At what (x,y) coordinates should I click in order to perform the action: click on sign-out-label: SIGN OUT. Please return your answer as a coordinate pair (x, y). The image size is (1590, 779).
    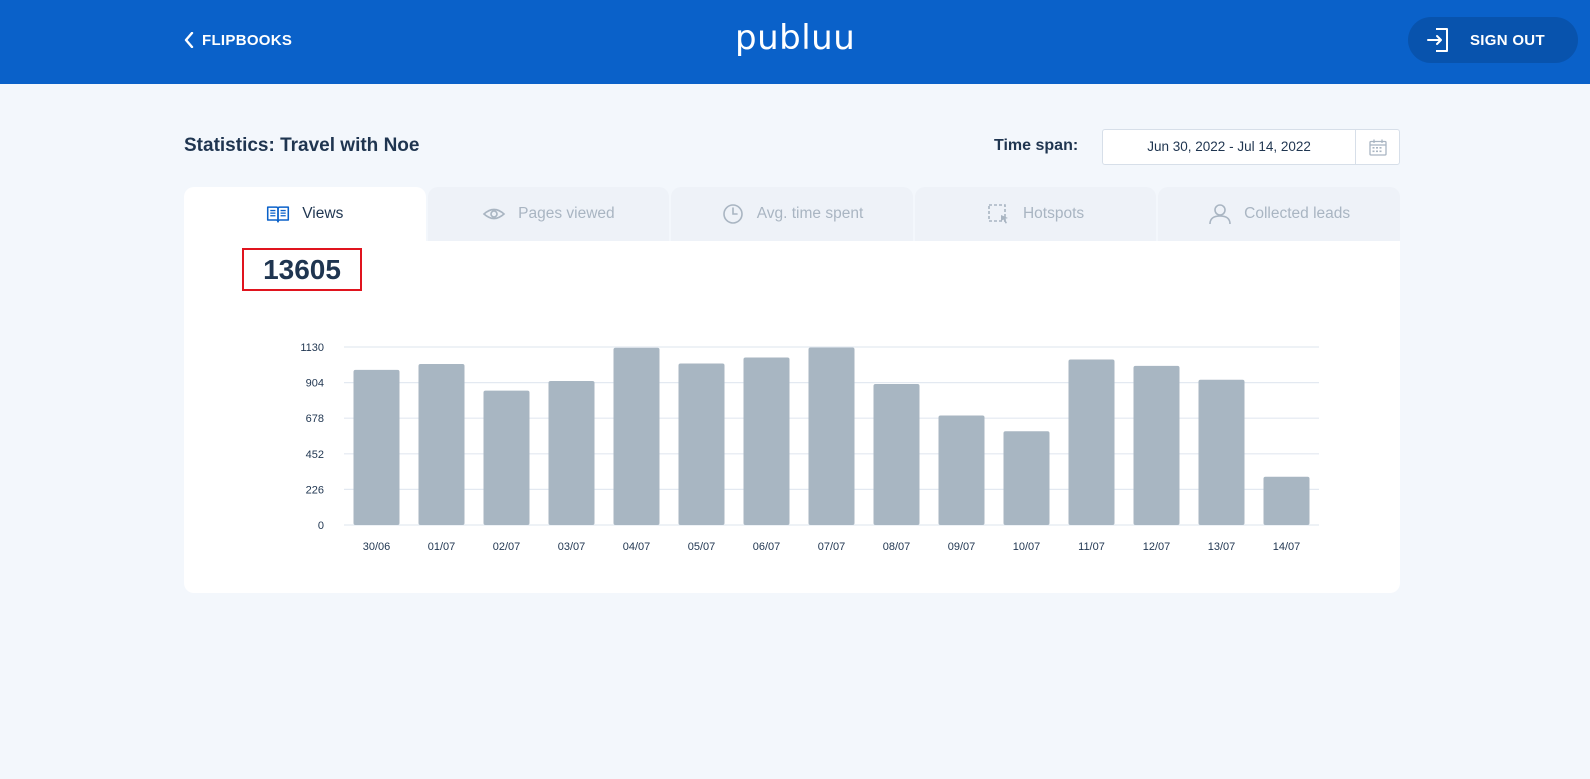
    Looking at the image, I should click on (1507, 40).